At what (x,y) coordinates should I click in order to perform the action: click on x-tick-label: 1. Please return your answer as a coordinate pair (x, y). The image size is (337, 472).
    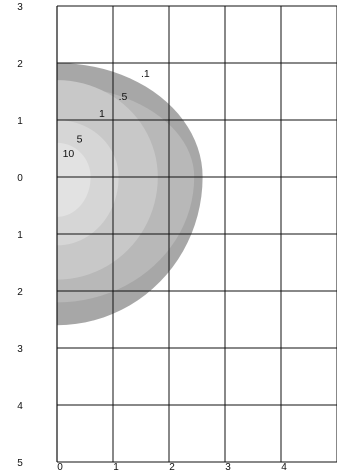
    Looking at the image, I should click on (116, 467).